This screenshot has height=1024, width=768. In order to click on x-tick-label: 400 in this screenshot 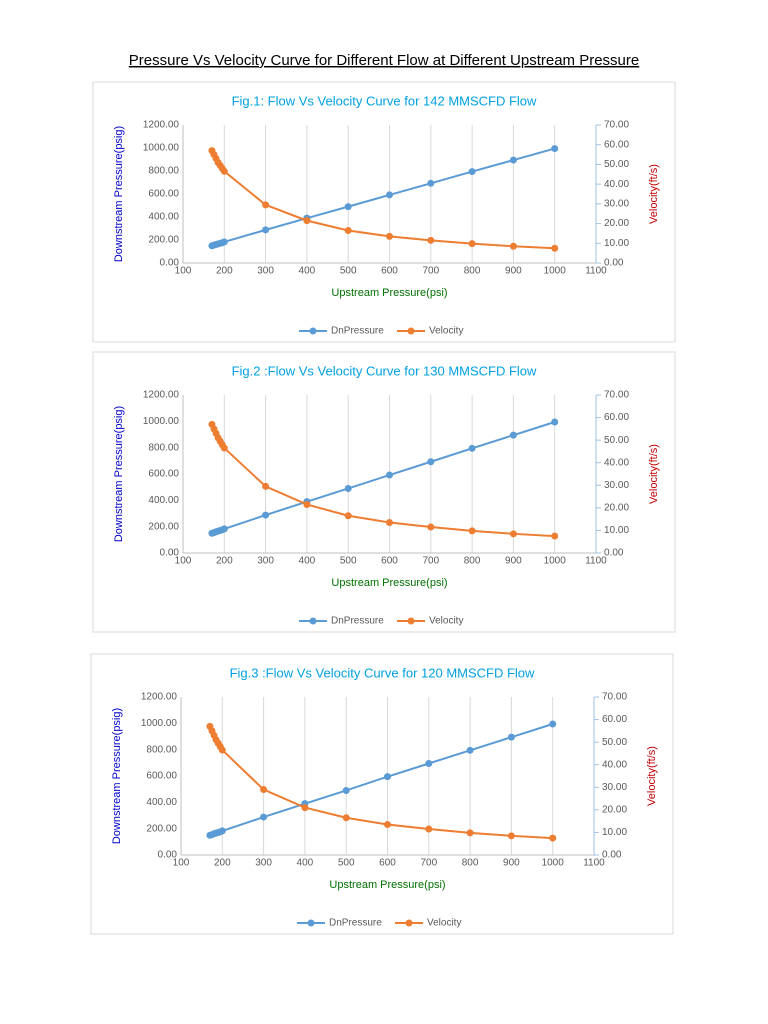, I will do `click(305, 863)`.